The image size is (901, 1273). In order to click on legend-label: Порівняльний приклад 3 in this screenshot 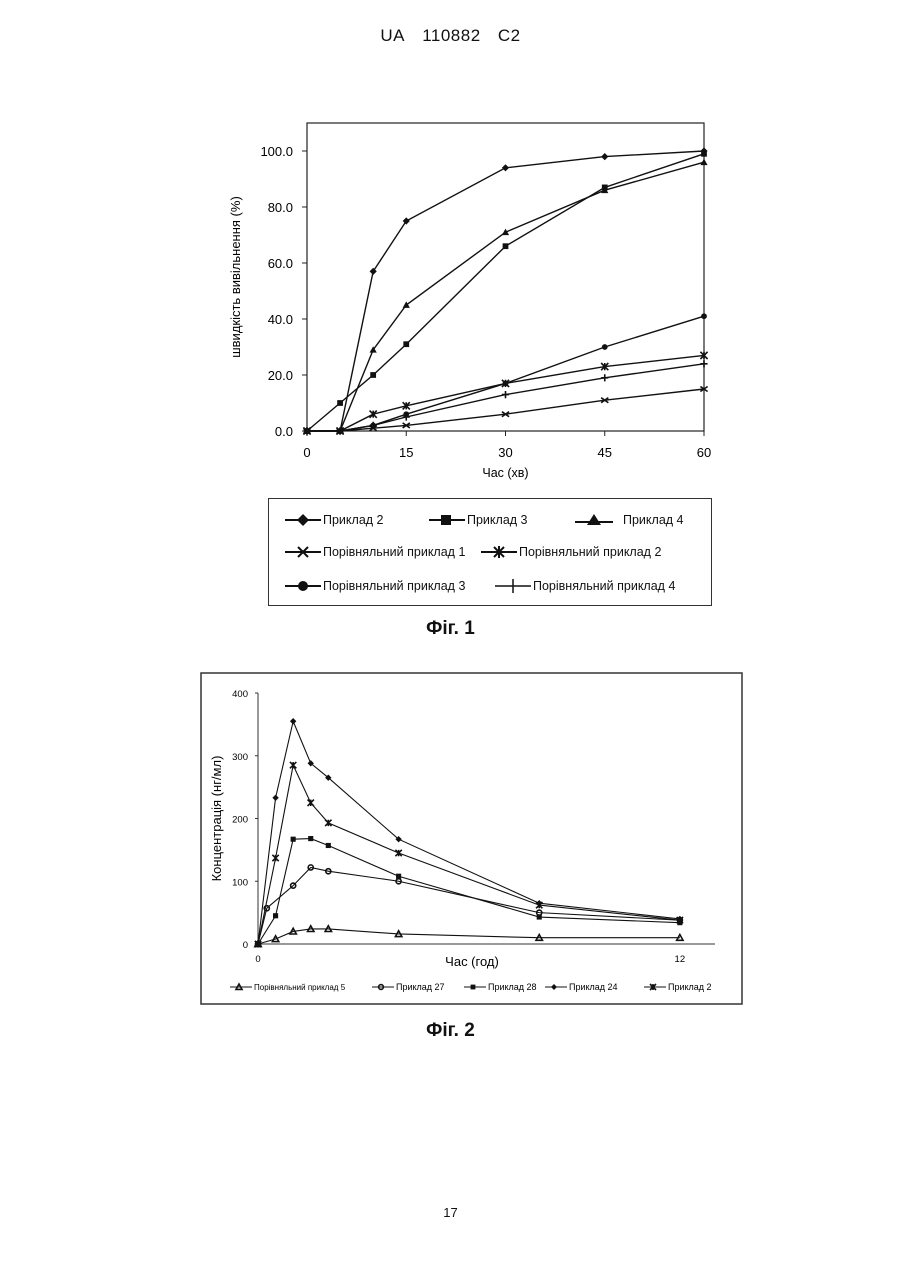, I will do `click(394, 586)`.